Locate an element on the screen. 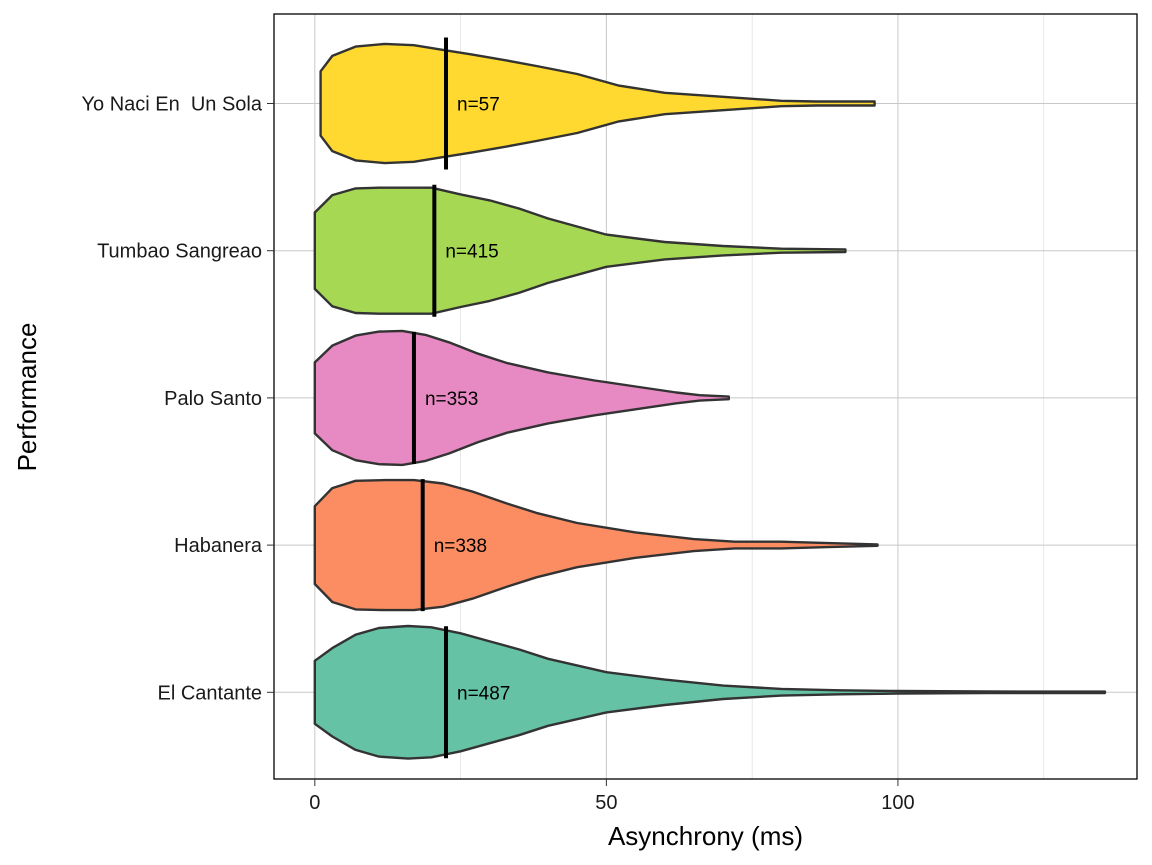 The image size is (1152, 865). sample-size-label: n=415 is located at coordinates (471, 252).